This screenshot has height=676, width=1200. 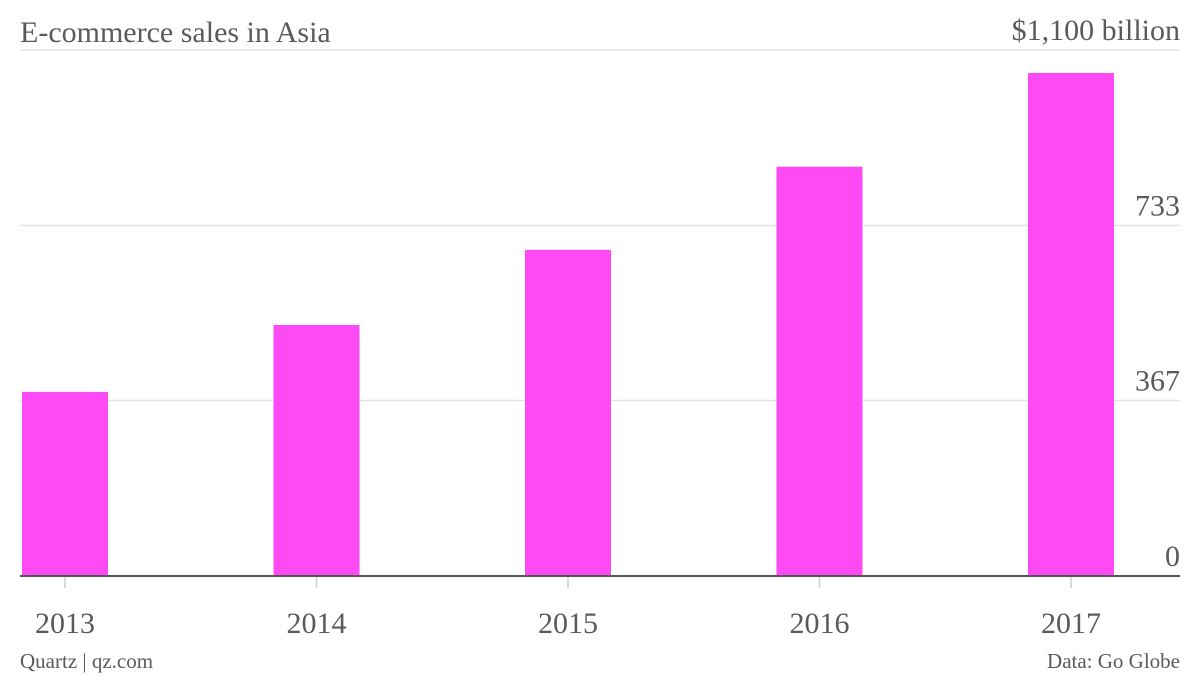 I want to click on y-tick-label: 367, so click(x=1157, y=381).